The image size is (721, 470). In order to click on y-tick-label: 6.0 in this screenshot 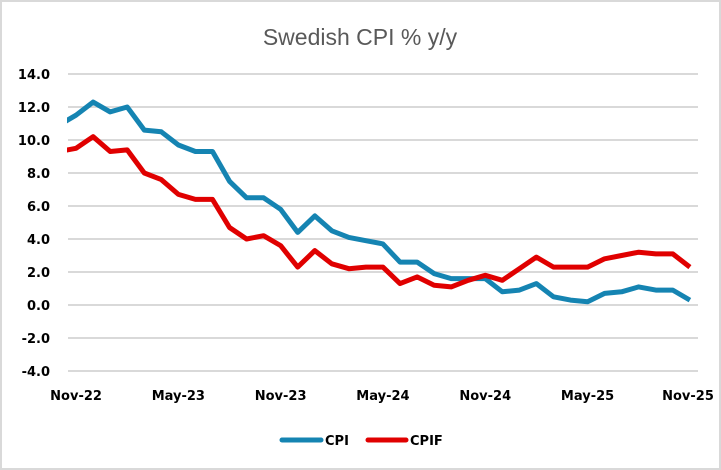, I will do `click(38, 207)`.